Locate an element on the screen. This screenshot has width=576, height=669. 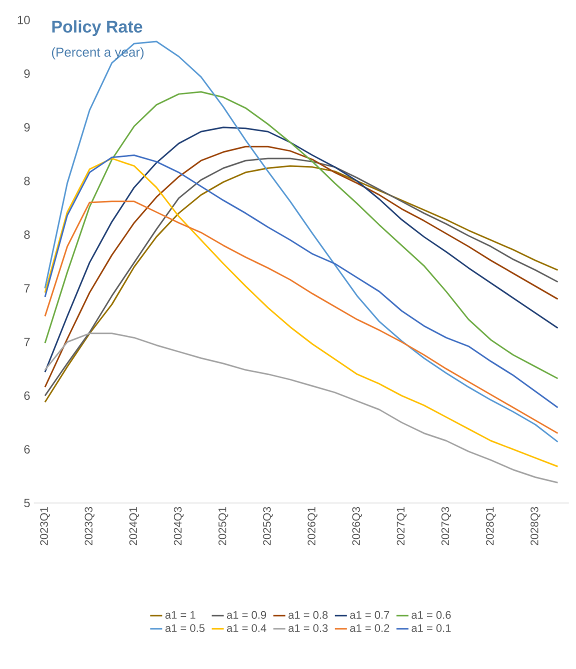
x-tick-label: 2026Q3 is located at coordinates (357, 526).